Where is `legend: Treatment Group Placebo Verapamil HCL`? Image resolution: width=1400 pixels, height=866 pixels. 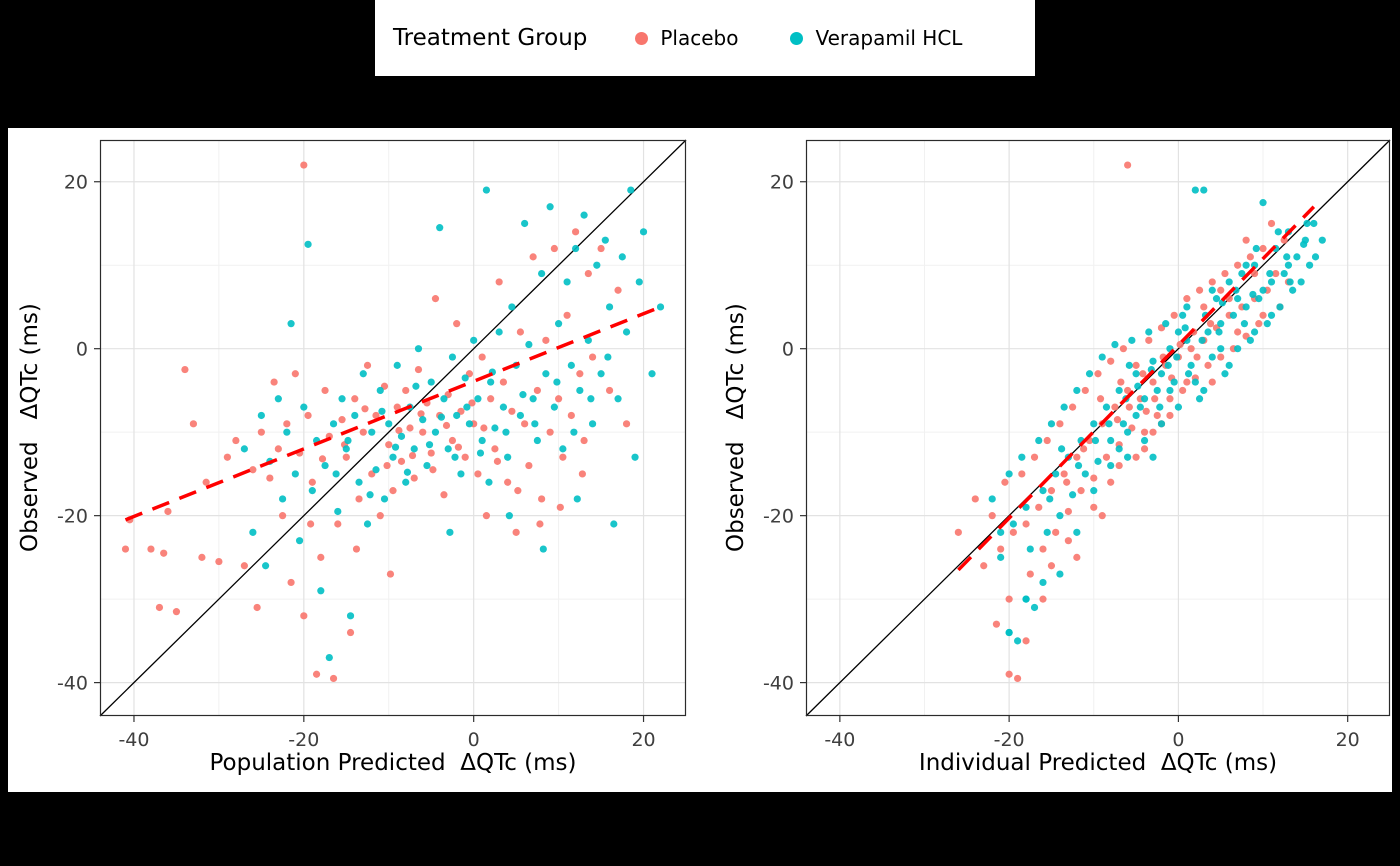
legend: Treatment Group Placebo Verapamil HCL is located at coordinates (705, 38).